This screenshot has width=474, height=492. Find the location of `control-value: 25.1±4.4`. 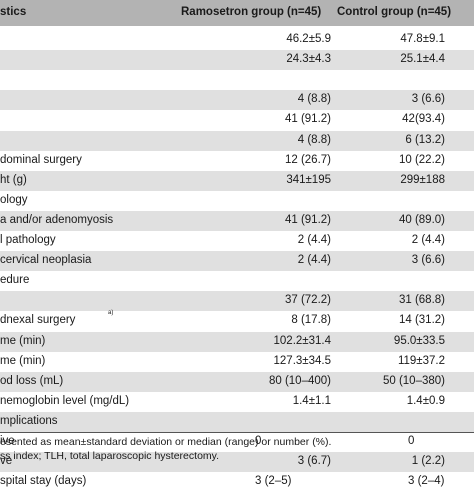

control-value: 25.1±4.4 is located at coordinates (422, 59).